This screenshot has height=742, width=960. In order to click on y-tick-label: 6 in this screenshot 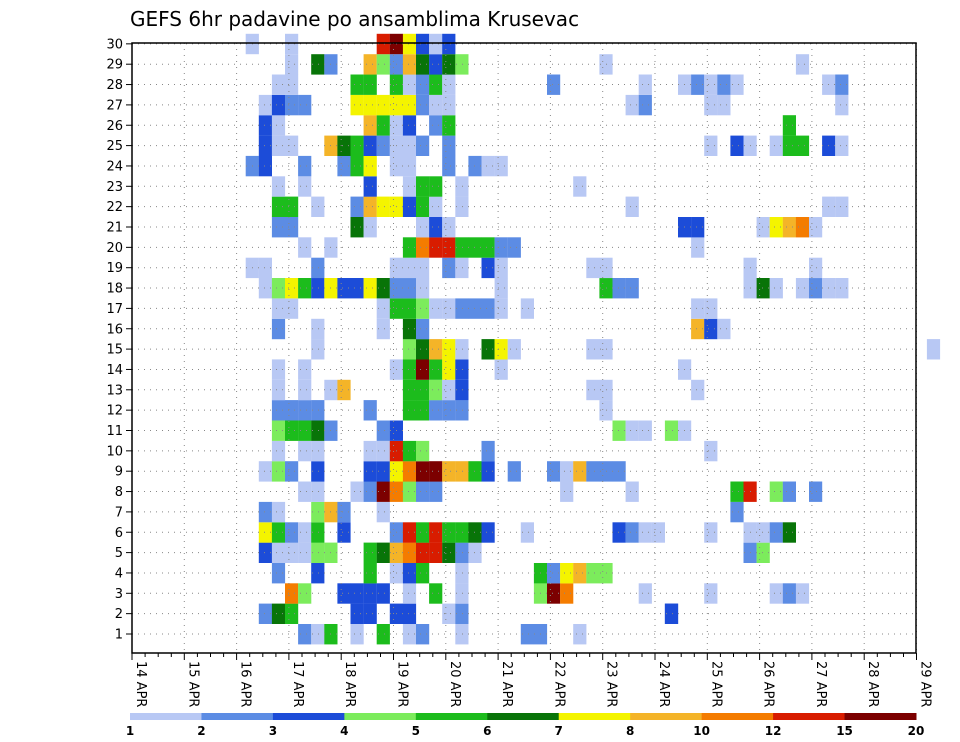, I will do `click(119, 533)`.